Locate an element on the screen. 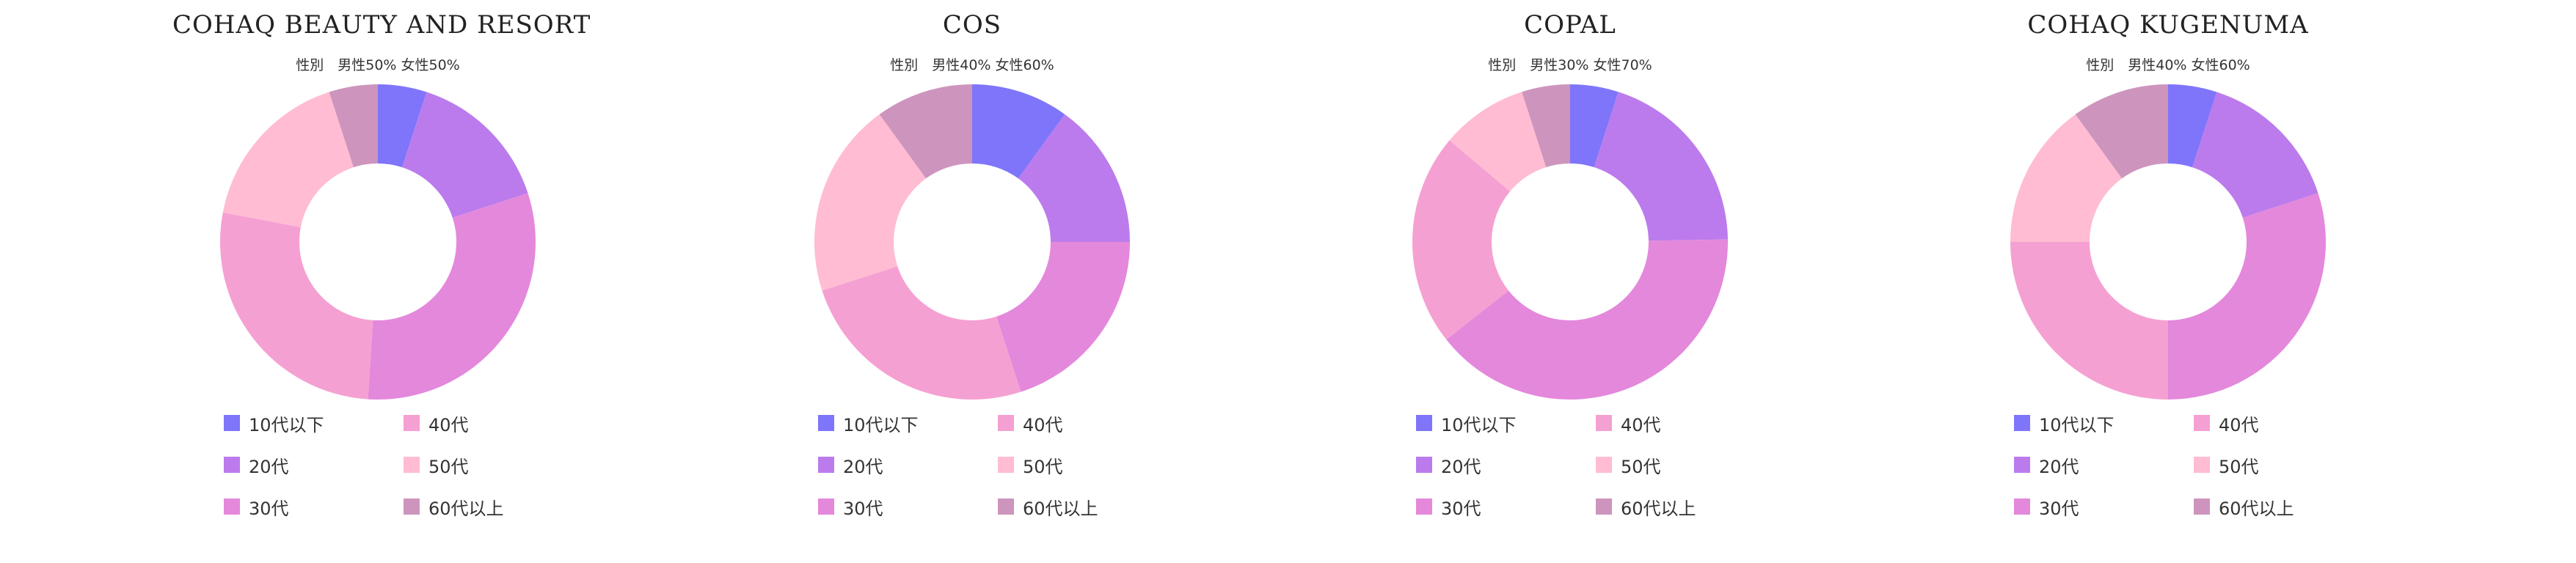  chart-title: COPAL is located at coordinates (1570, 25).